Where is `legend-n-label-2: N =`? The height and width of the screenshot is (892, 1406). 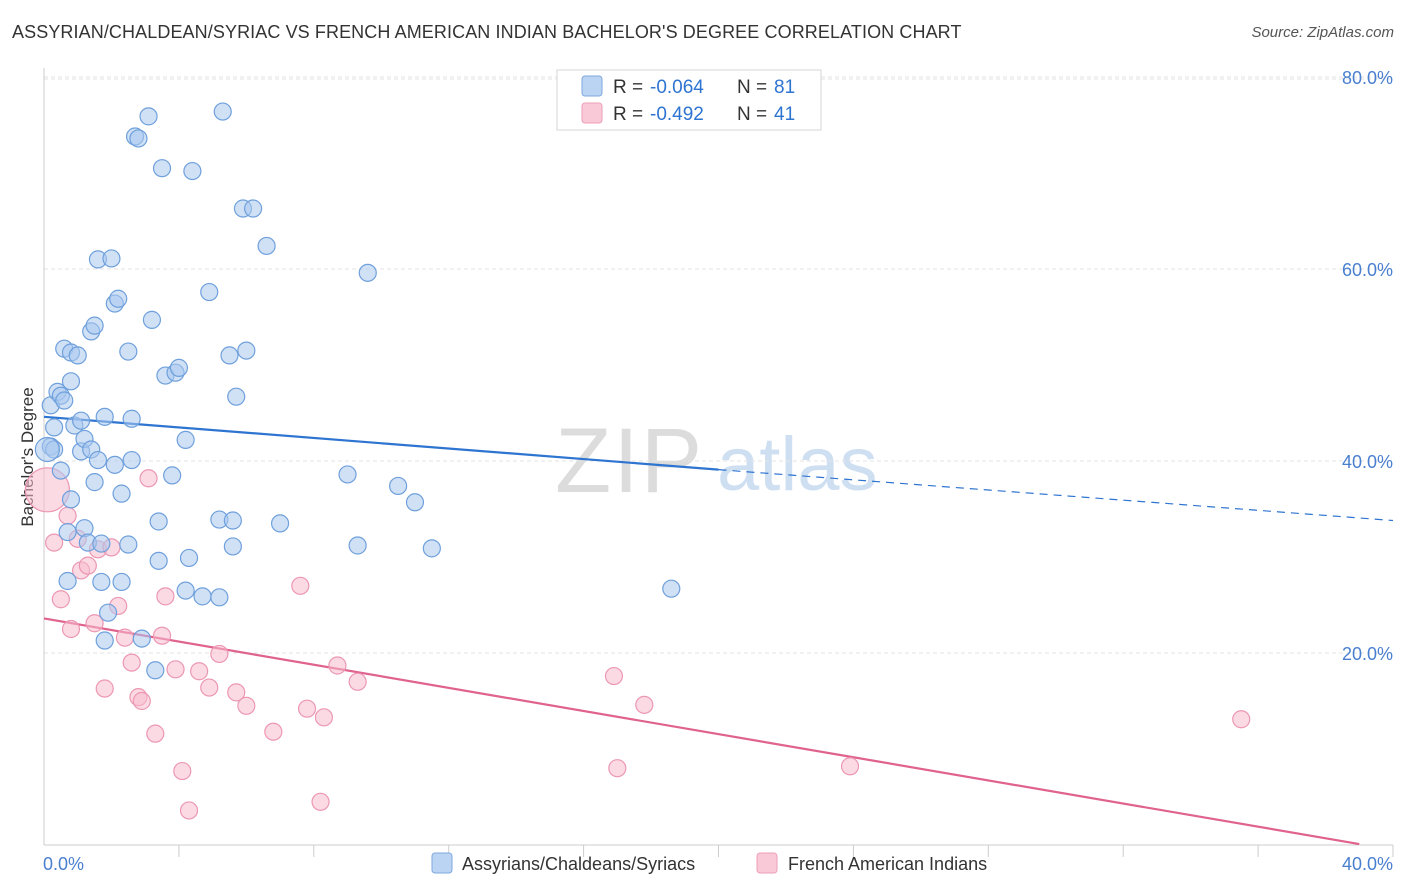 legend-n-label-2: N = is located at coordinates (752, 114).